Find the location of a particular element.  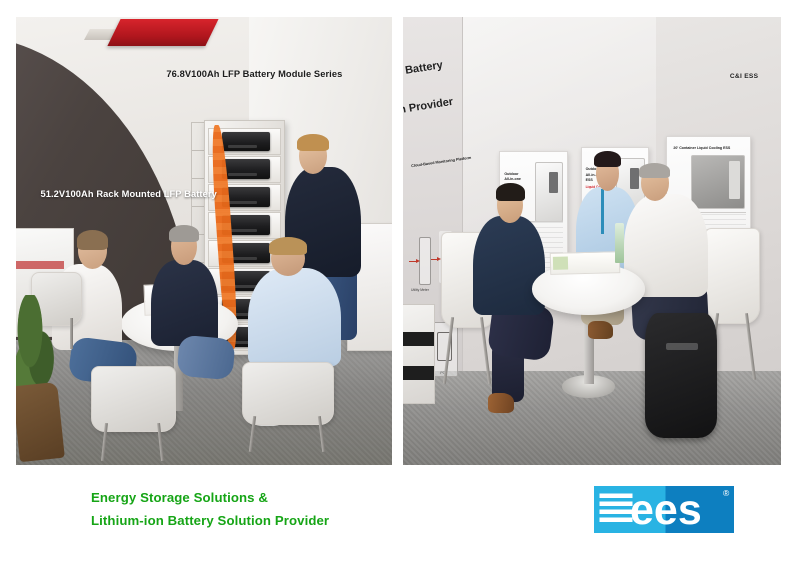

poster-title: 20' Container Liquid Cooling ESS is located at coordinates (702, 147).